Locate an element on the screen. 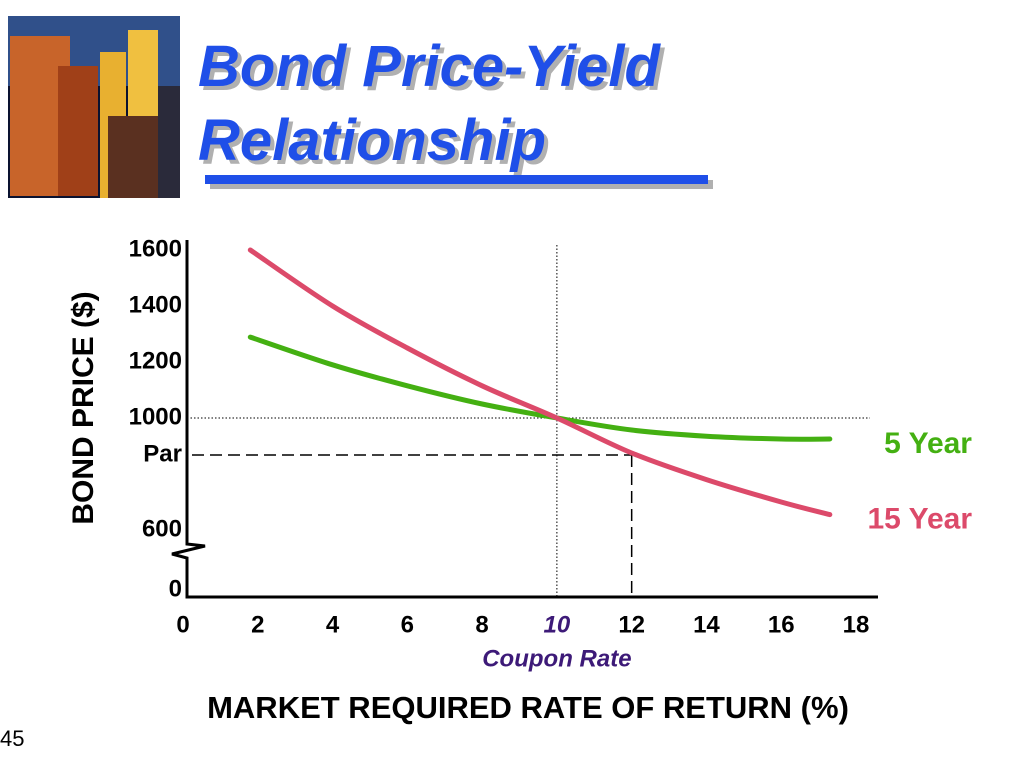  x-tick-label: 6 is located at coordinates (407, 624).